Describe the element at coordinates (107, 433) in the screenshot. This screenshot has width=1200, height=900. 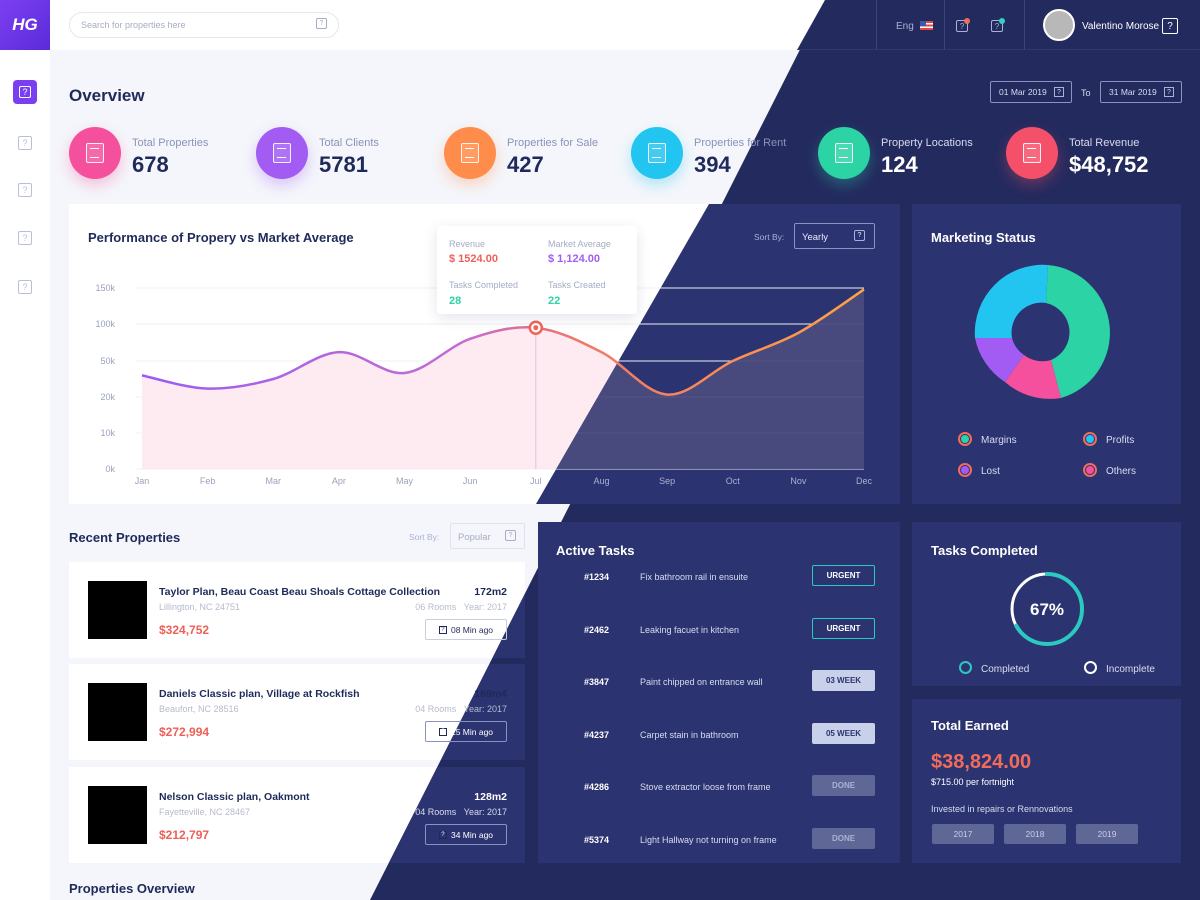
I see `y-tick-label: 10k` at that location.